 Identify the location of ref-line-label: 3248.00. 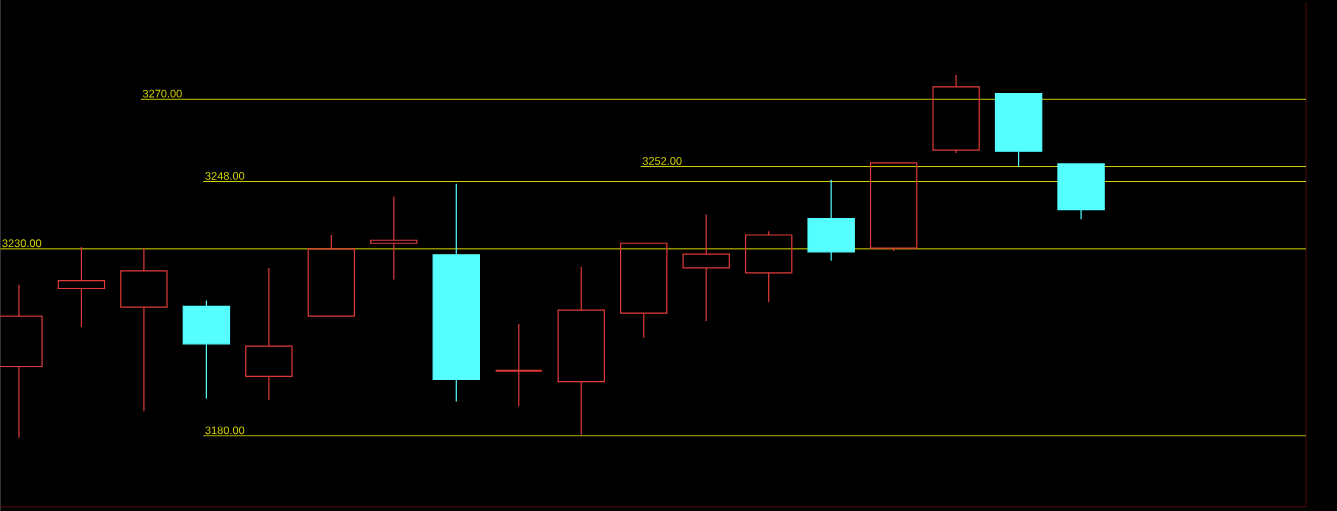
(225, 176).